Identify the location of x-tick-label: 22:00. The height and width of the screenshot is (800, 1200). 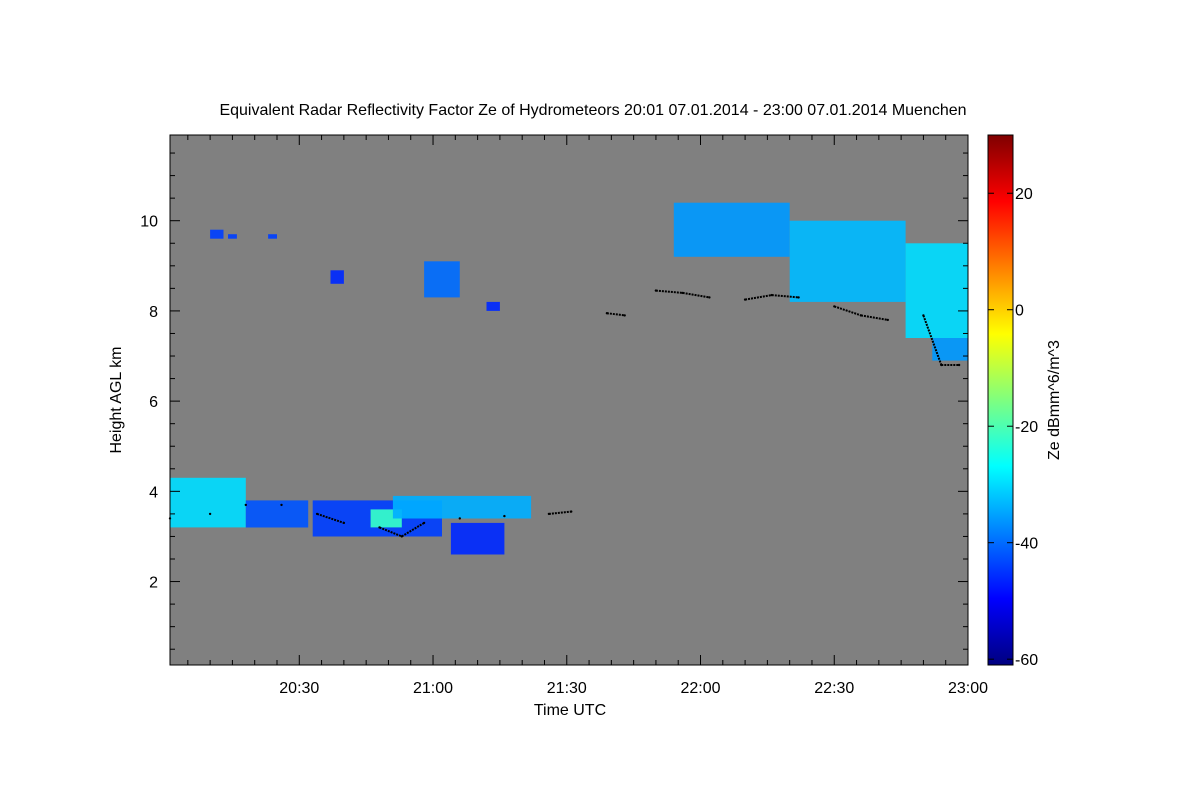
(700, 688).